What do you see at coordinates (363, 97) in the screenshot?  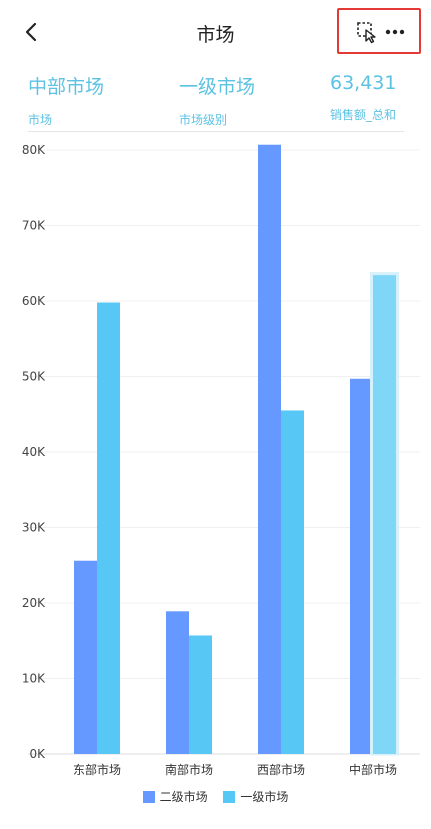 I see `summary-item-sales: 63,431 销售额_总和` at bounding box center [363, 97].